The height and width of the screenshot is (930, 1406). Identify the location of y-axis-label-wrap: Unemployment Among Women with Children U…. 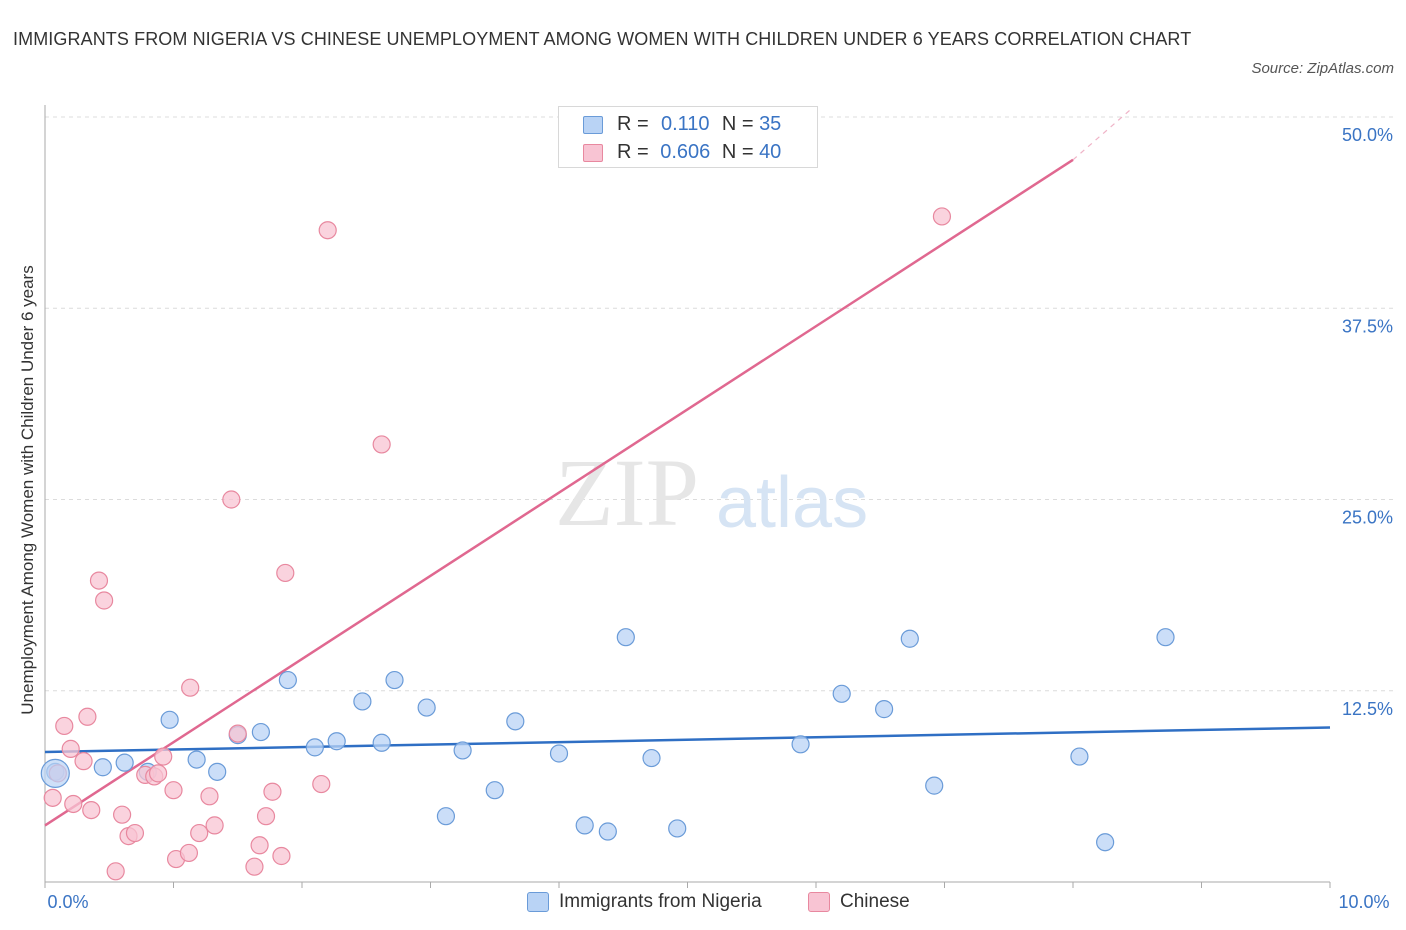
(28, 490).